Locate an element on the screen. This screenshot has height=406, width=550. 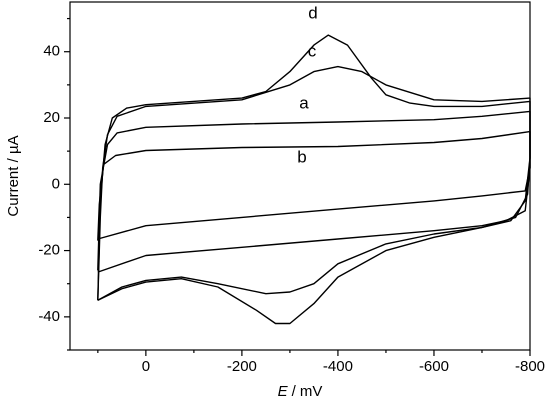
x-axis-label: E / mV is located at coordinates (300, 391).